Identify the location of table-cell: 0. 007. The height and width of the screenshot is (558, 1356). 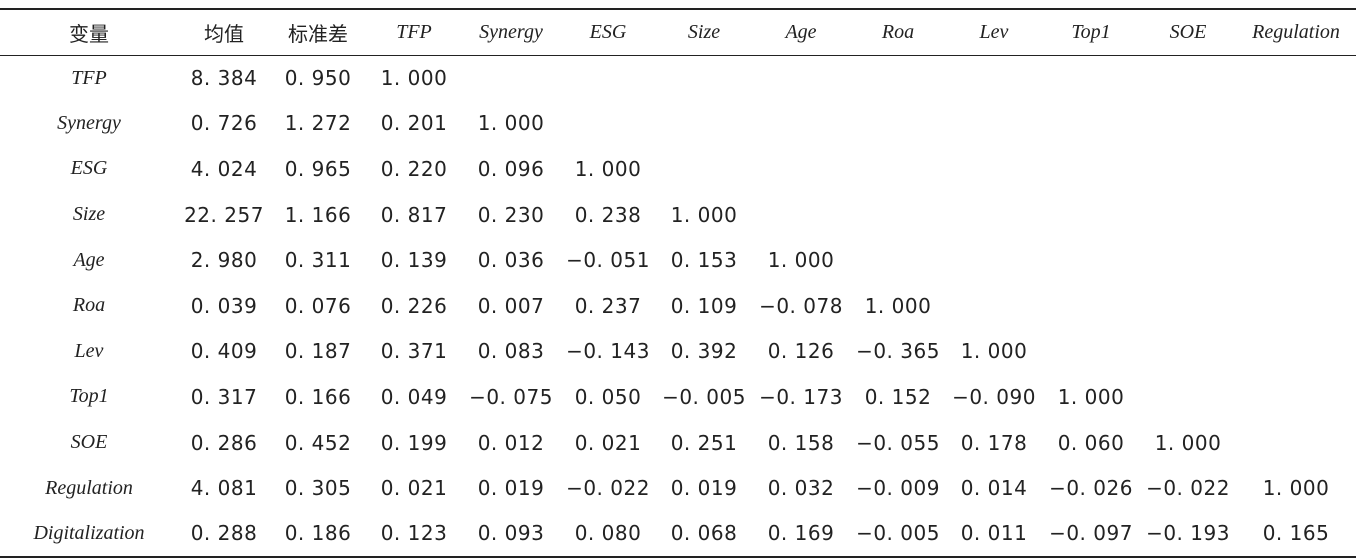
(511, 305).